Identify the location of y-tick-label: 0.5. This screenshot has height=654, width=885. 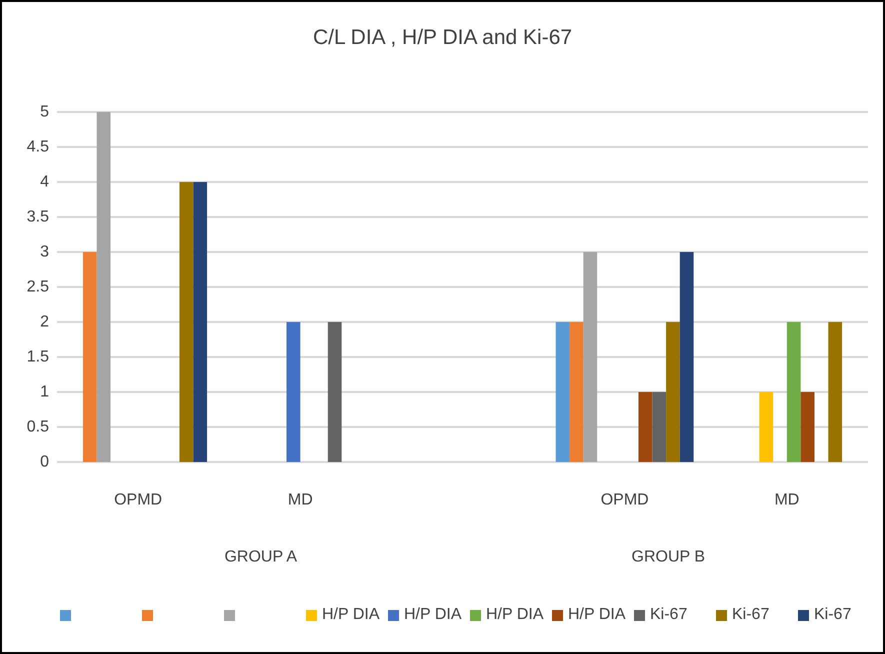
(38, 427).